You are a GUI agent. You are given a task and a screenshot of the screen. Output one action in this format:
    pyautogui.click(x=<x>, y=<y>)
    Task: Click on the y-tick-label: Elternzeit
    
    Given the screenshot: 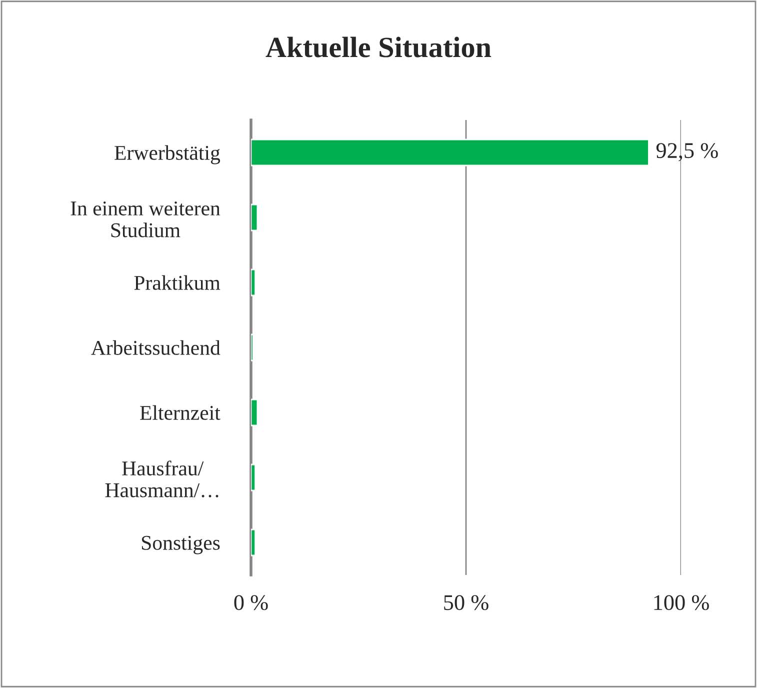 What is the action you would take?
    pyautogui.click(x=180, y=412)
    